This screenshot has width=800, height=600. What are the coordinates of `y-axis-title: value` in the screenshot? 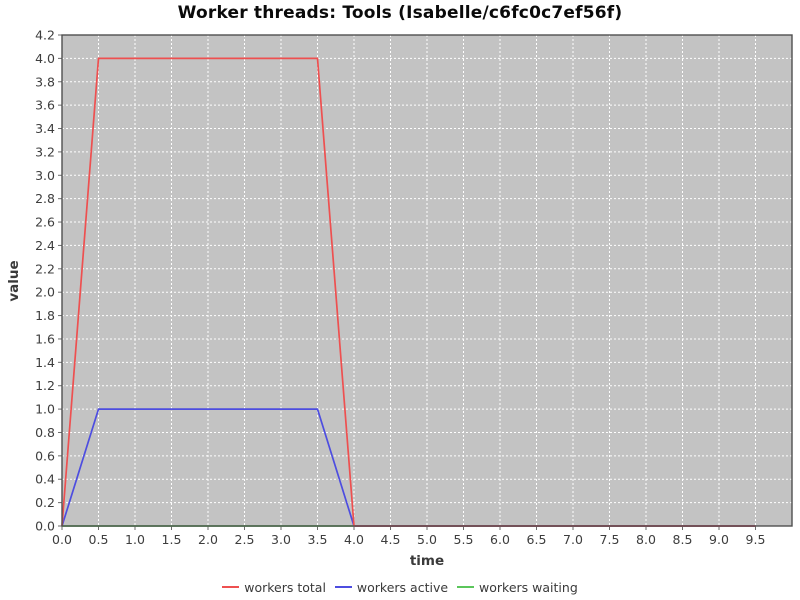 It's located at (14, 281).